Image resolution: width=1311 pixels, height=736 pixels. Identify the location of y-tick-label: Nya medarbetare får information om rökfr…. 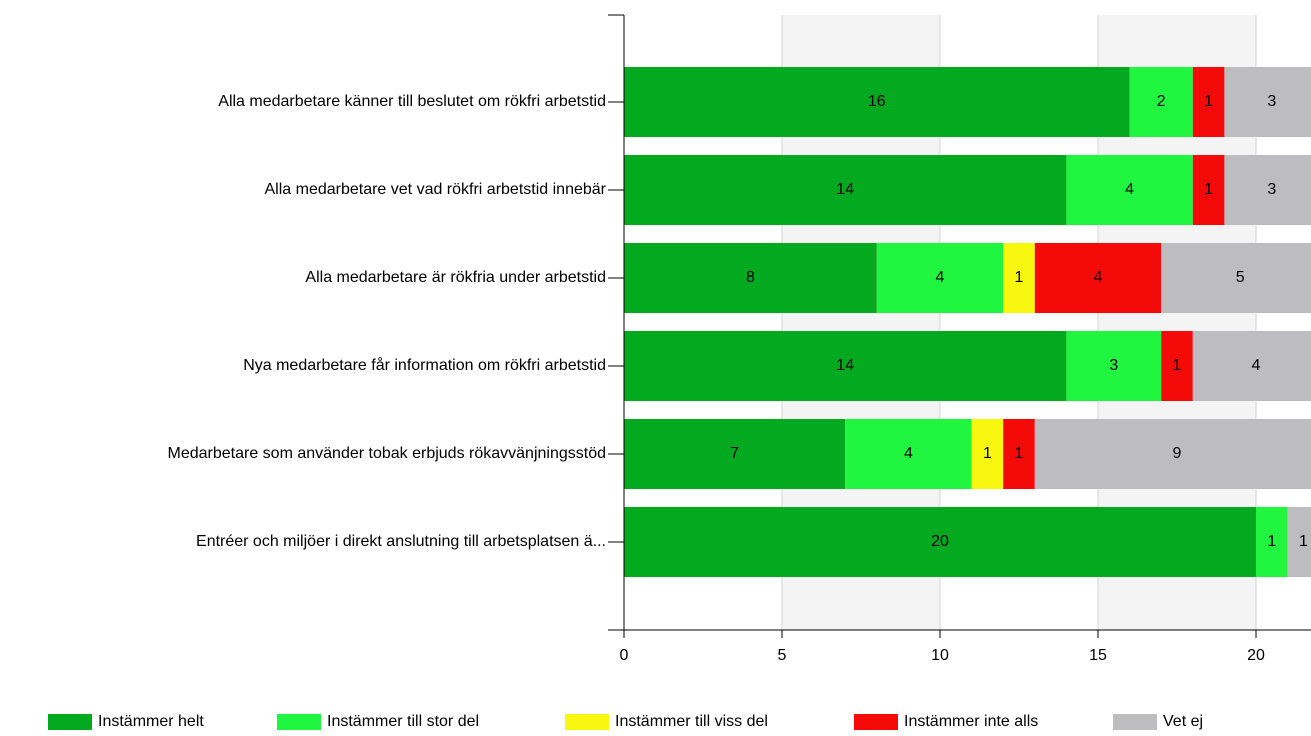
(424, 365).